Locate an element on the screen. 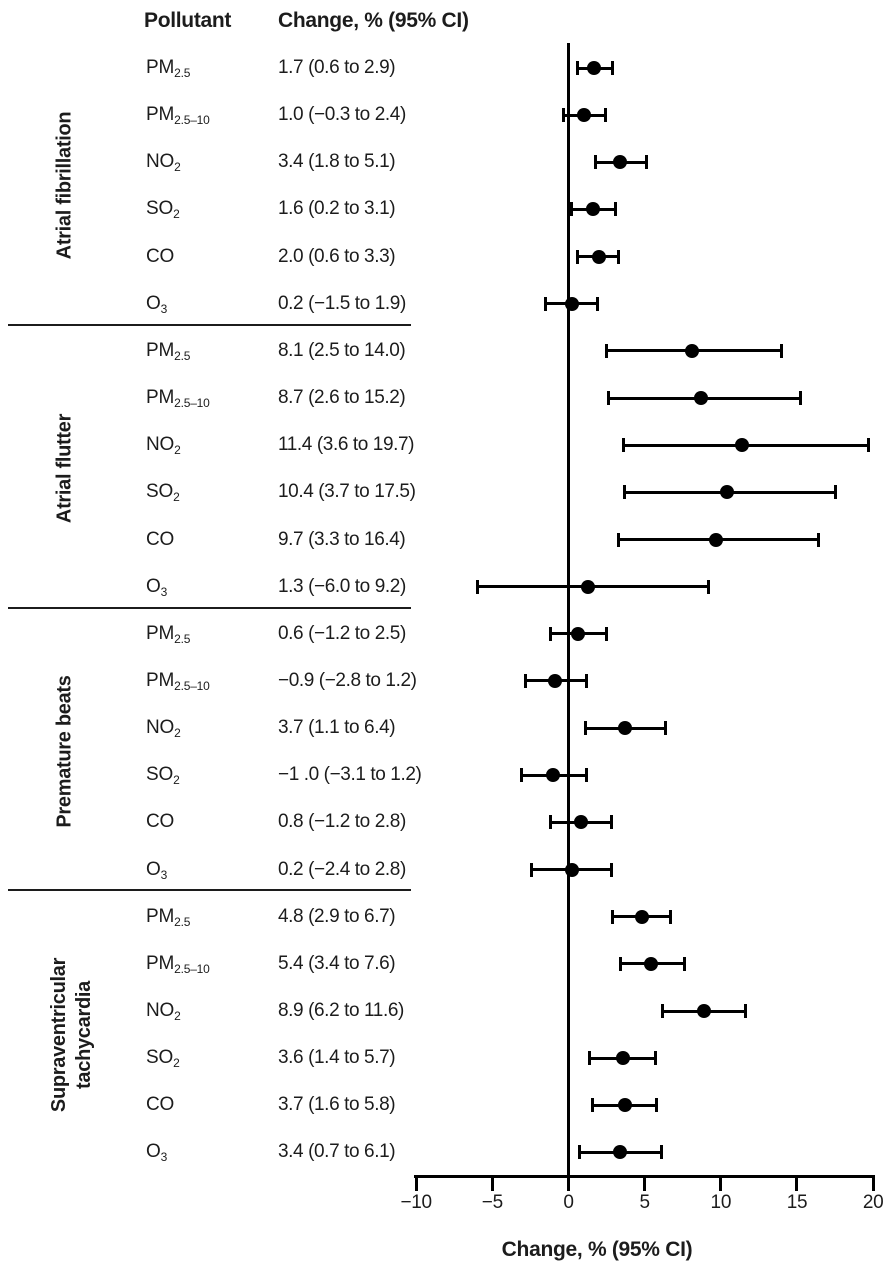 This screenshot has height=1280, width=894. ci-value-text: 8.1 (2.5 to 14.0) is located at coordinates (342, 350).